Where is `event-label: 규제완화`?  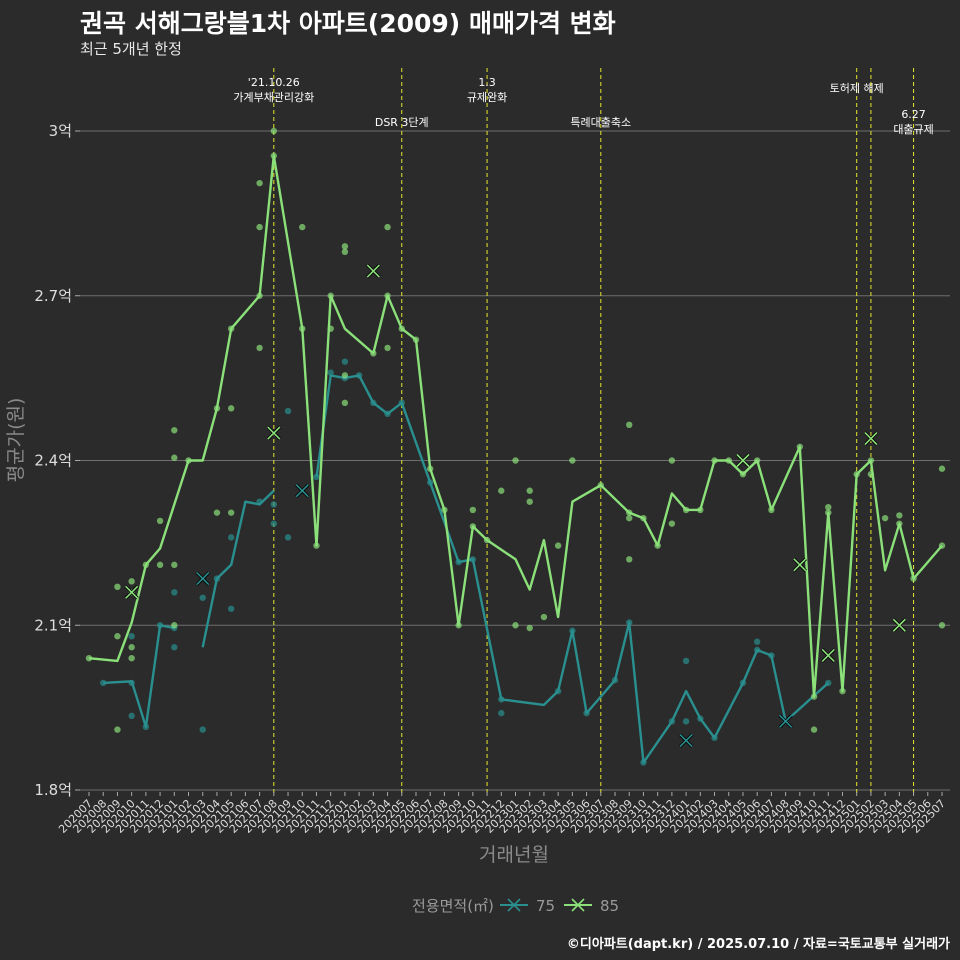
event-label: 규제완화 is located at coordinates (487, 97).